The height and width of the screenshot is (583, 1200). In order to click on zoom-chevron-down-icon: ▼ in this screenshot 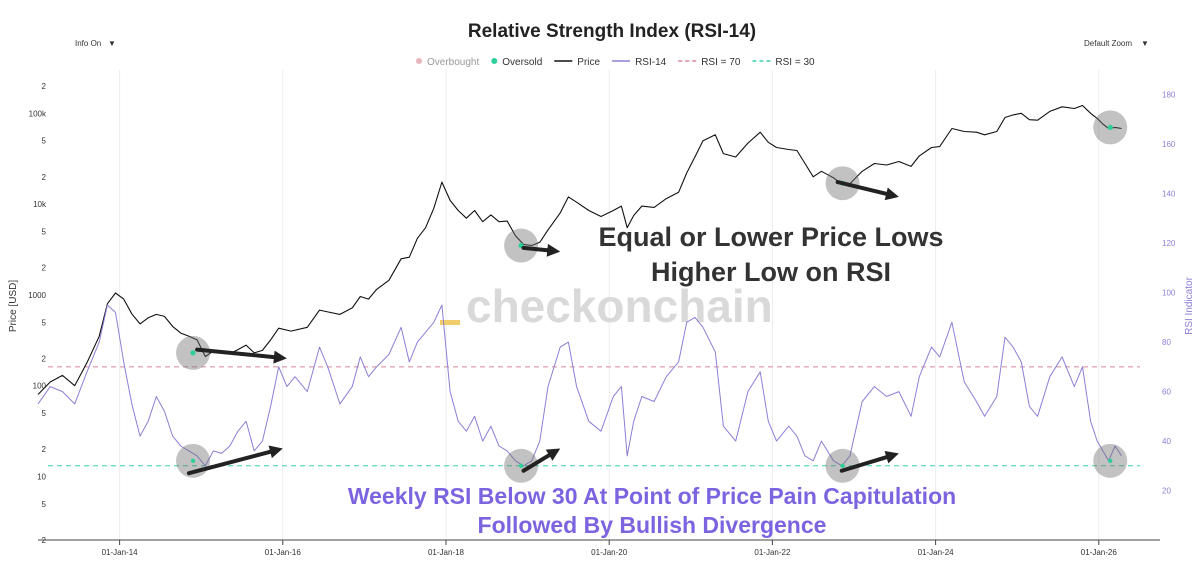, I will do `click(1145, 43)`.